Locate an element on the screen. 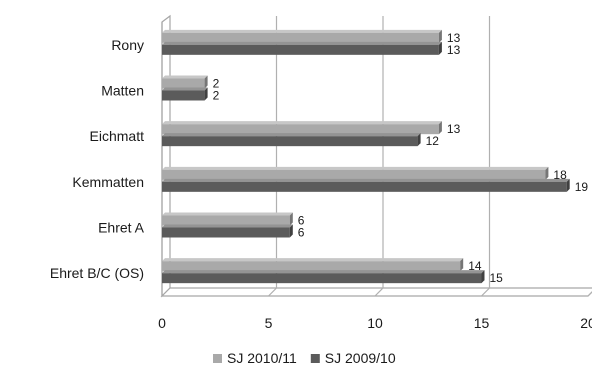 The height and width of the screenshot is (376, 592). legend: SJ 2010/11 SJ 2009/10 is located at coordinates (304, 358).